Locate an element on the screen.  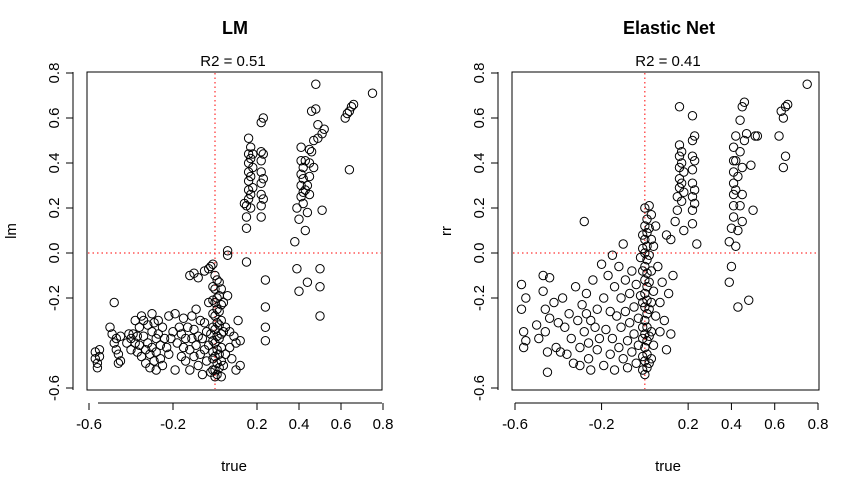
y-tick-label: 0.2 is located at coordinates (54, 208).